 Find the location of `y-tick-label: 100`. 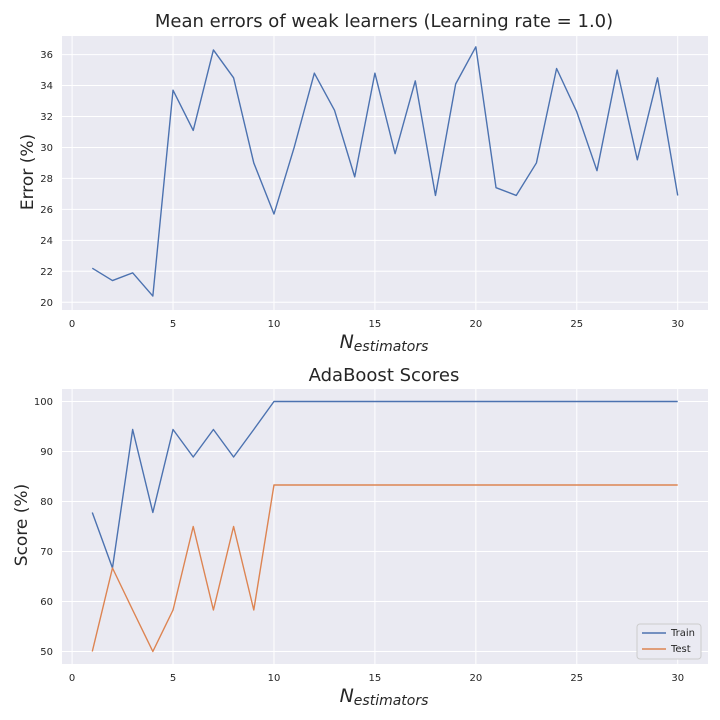

y-tick-label: 100 is located at coordinates (43, 402).